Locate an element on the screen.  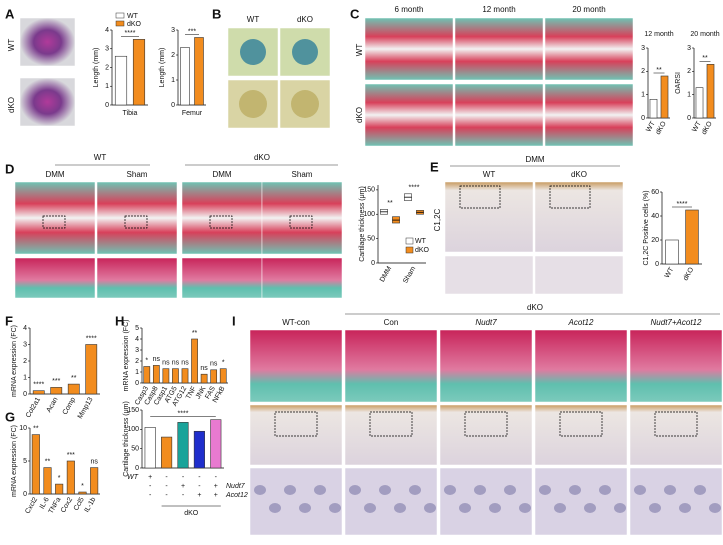
column-label: dKO is located at coordinates (579, 174).